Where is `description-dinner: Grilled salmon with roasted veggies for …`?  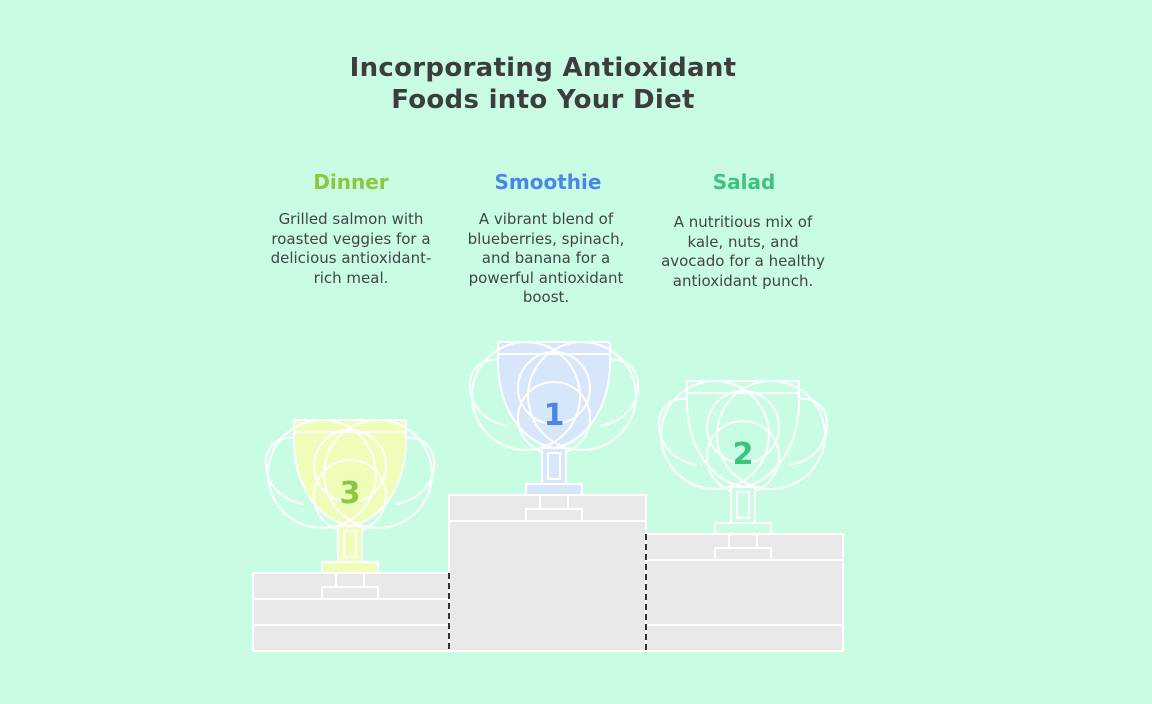 description-dinner: Grilled salmon with roasted veggies for … is located at coordinates (351, 248).